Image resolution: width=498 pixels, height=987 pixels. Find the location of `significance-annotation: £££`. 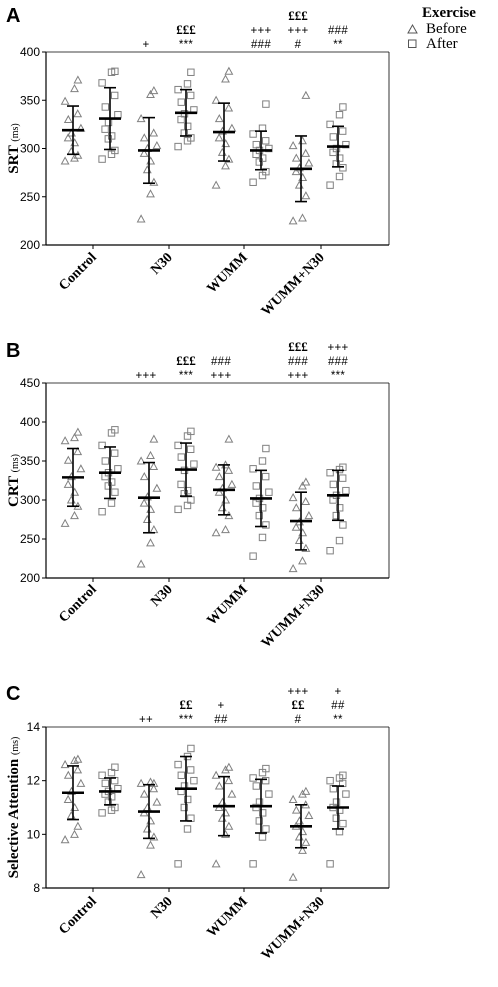

significance-annotation: £££ is located at coordinates (298, 346).